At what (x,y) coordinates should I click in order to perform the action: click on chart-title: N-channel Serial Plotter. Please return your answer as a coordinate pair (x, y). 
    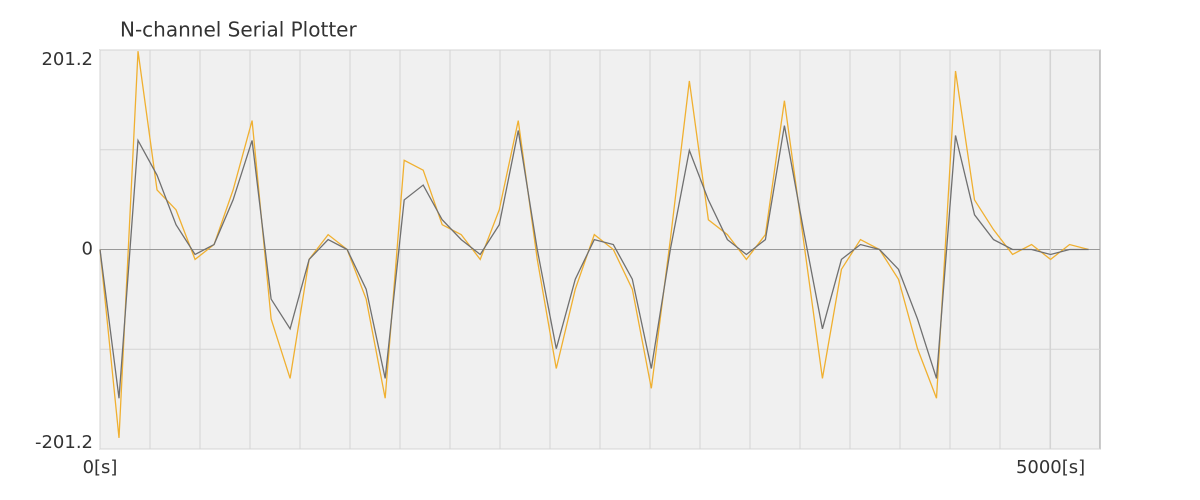
    Looking at the image, I should click on (238, 30).